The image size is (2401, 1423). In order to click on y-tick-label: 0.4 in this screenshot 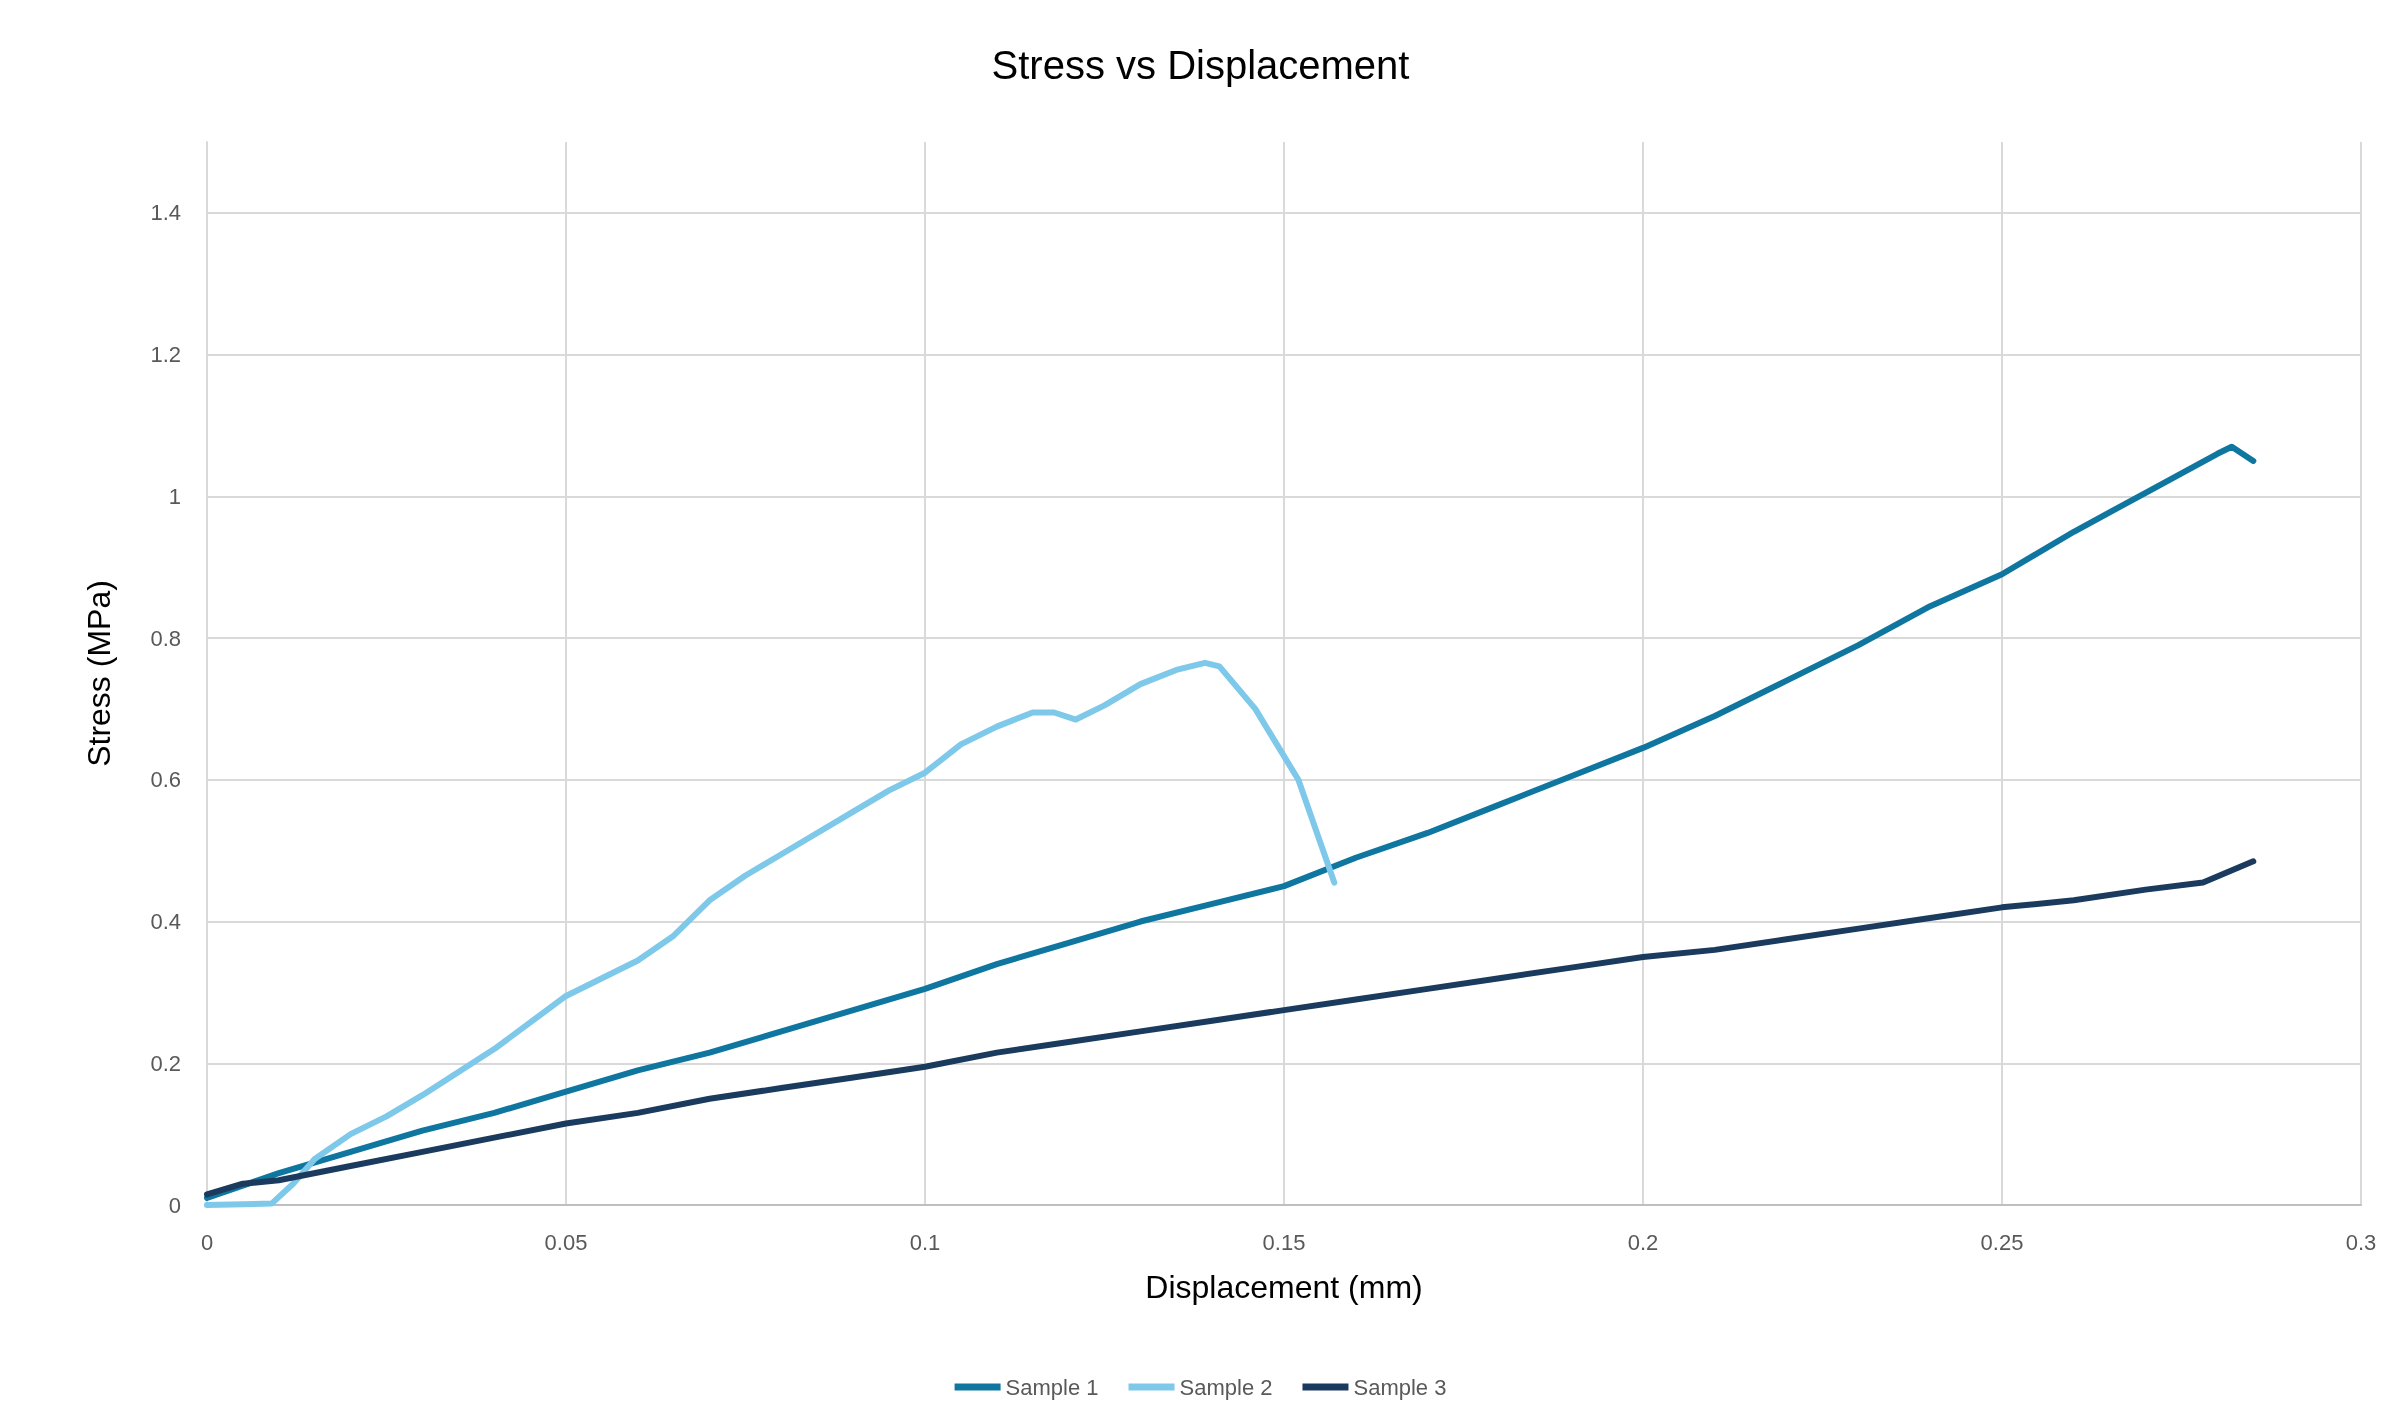, I will do `click(165, 922)`.